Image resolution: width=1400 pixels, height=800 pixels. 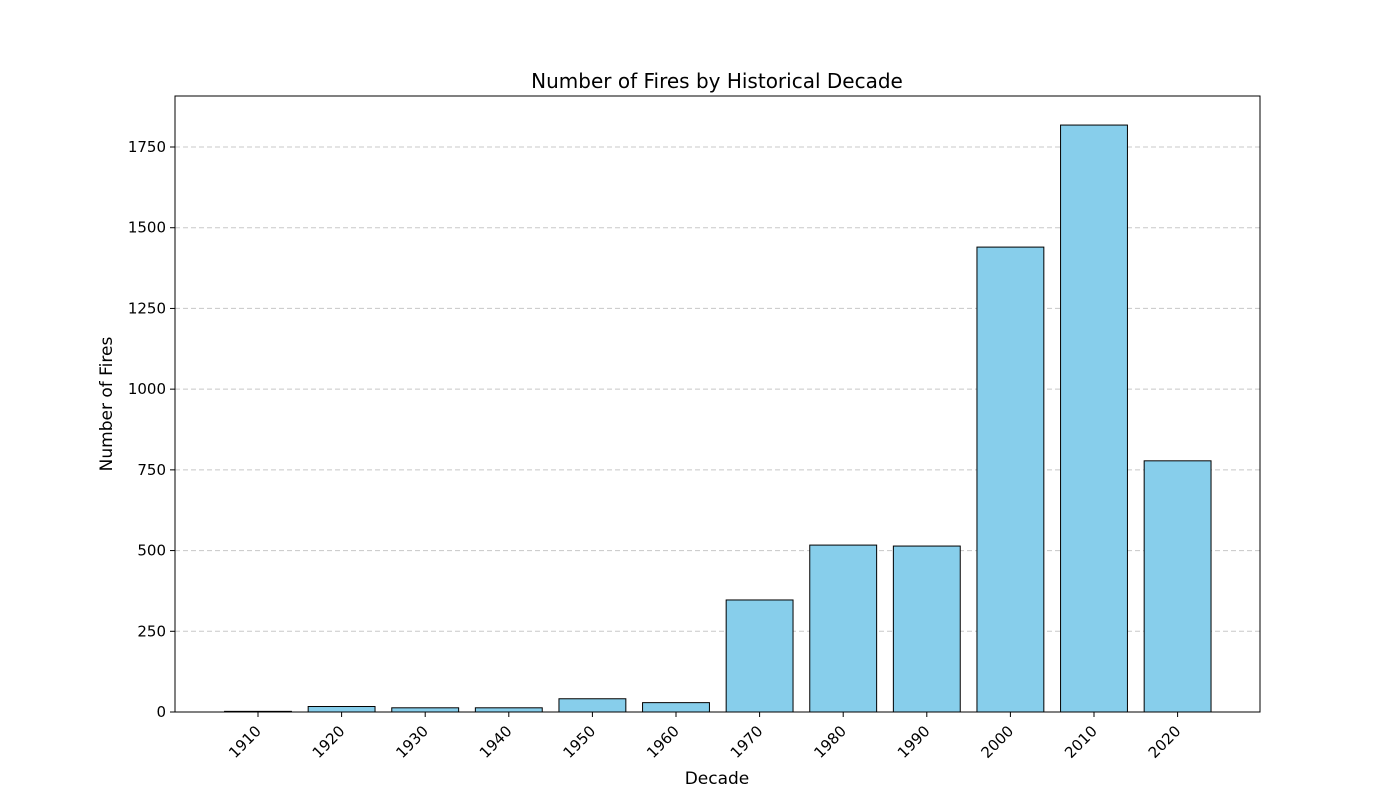 What do you see at coordinates (496, 742) in the screenshot?
I see `x-tick-label: 1940` at bounding box center [496, 742].